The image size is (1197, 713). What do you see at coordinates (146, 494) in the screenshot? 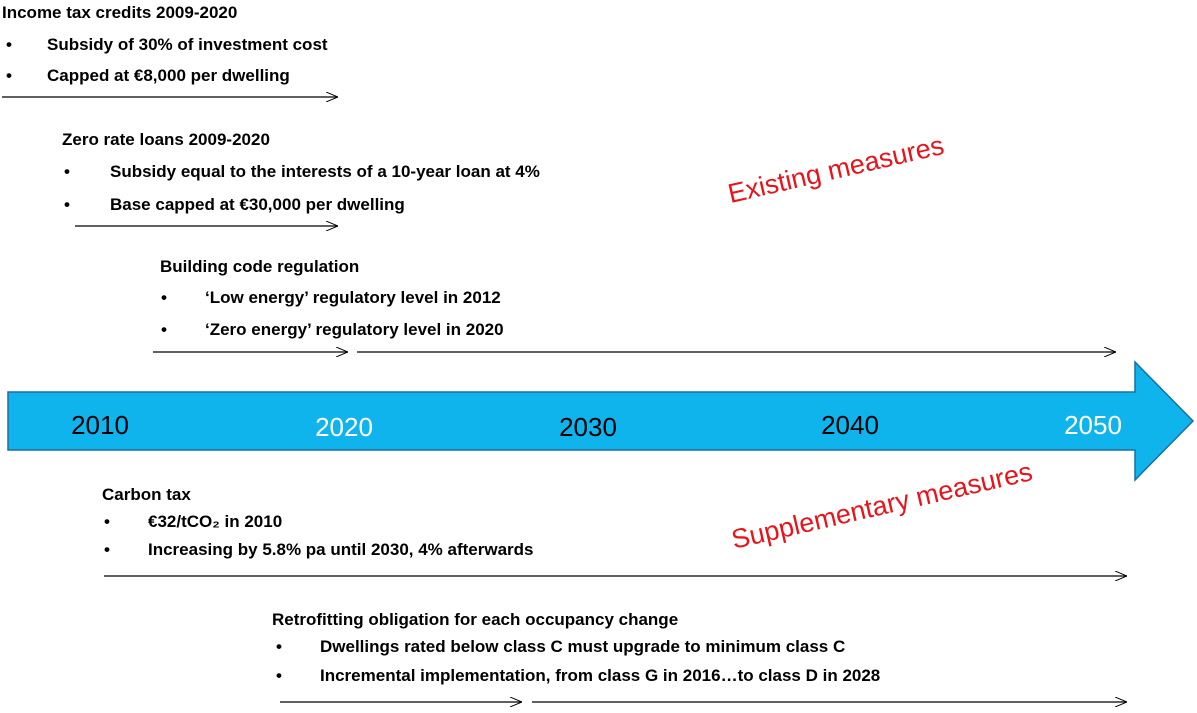
I see `section-title: Carbon tax` at bounding box center [146, 494].